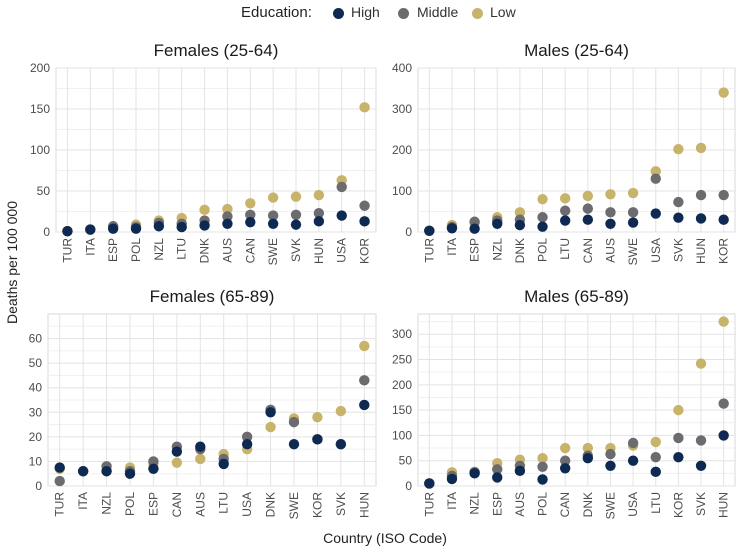  I want to click on y-tick-label: 150, so click(402, 410).